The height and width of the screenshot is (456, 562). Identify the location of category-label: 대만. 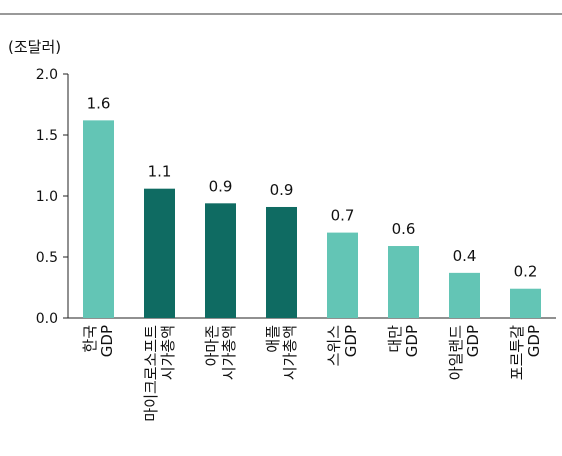
(395, 339).